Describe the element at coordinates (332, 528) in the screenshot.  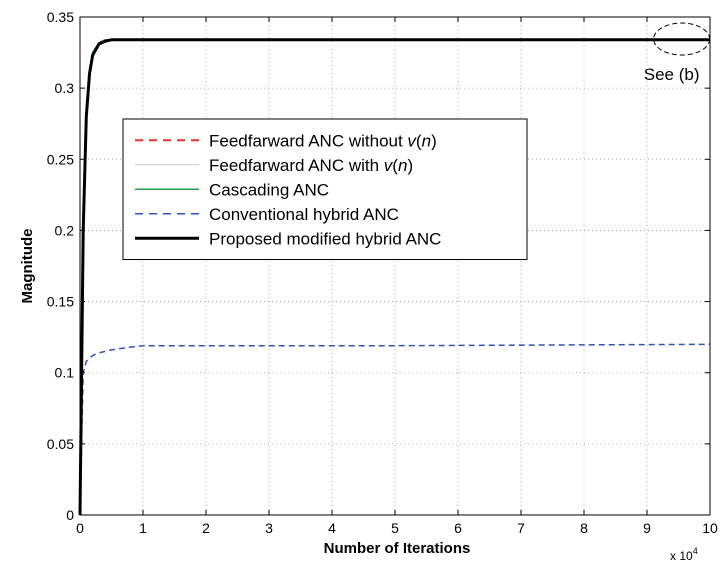
I see `x-tick-label: 4` at that location.